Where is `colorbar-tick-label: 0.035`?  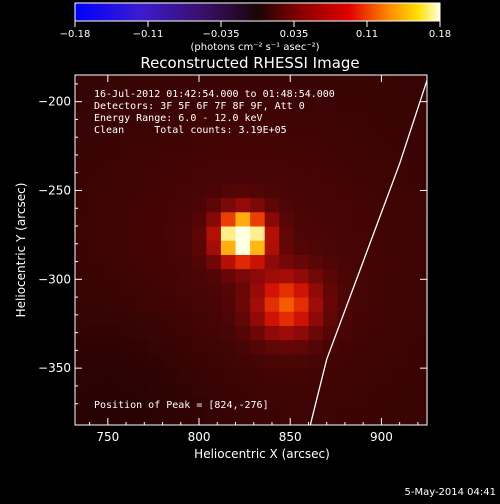 colorbar-tick-label: 0.035 is located at coordinates (294, 34).